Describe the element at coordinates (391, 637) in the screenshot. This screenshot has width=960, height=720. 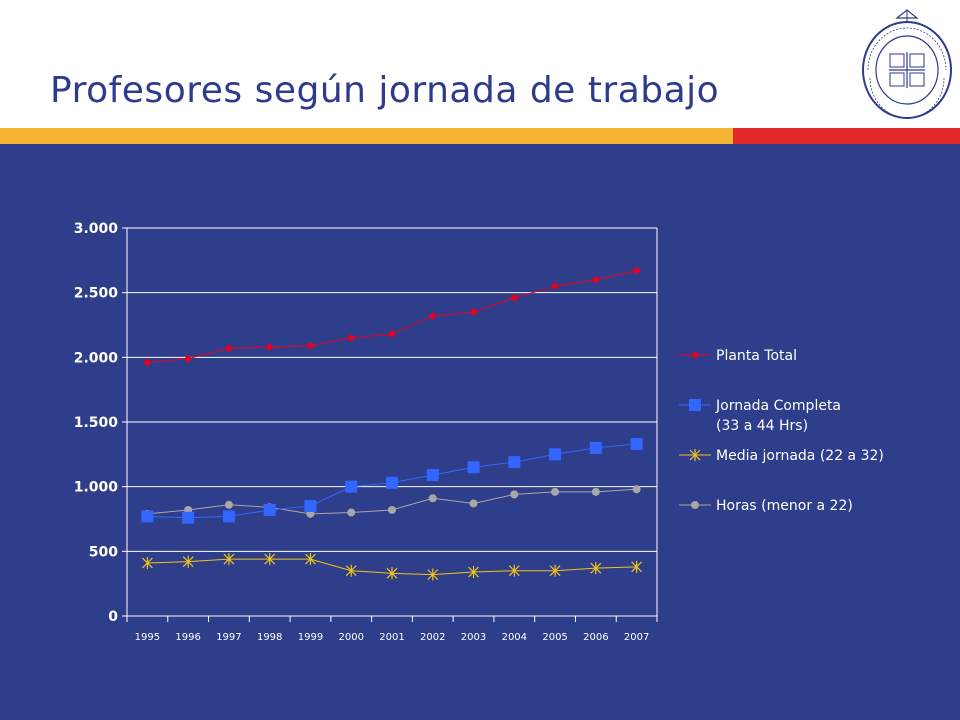
I see `x-tick-label: 2001` at that location.